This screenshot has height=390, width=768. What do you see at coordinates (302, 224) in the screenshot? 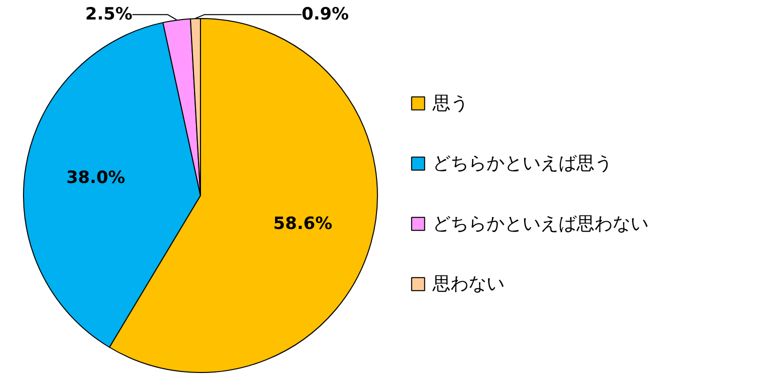
I see `data-label: 58.6%` at bounding box center [302, 224].